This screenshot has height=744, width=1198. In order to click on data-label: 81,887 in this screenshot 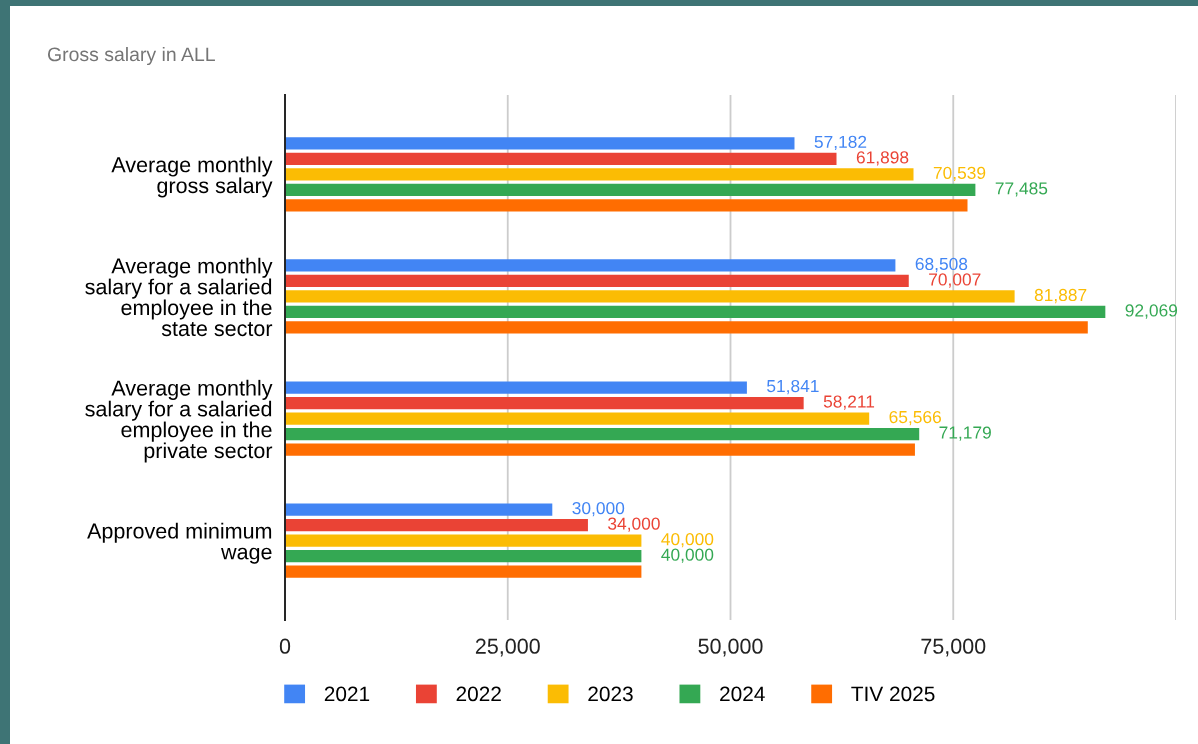, I will do `click(1060, 296)`.